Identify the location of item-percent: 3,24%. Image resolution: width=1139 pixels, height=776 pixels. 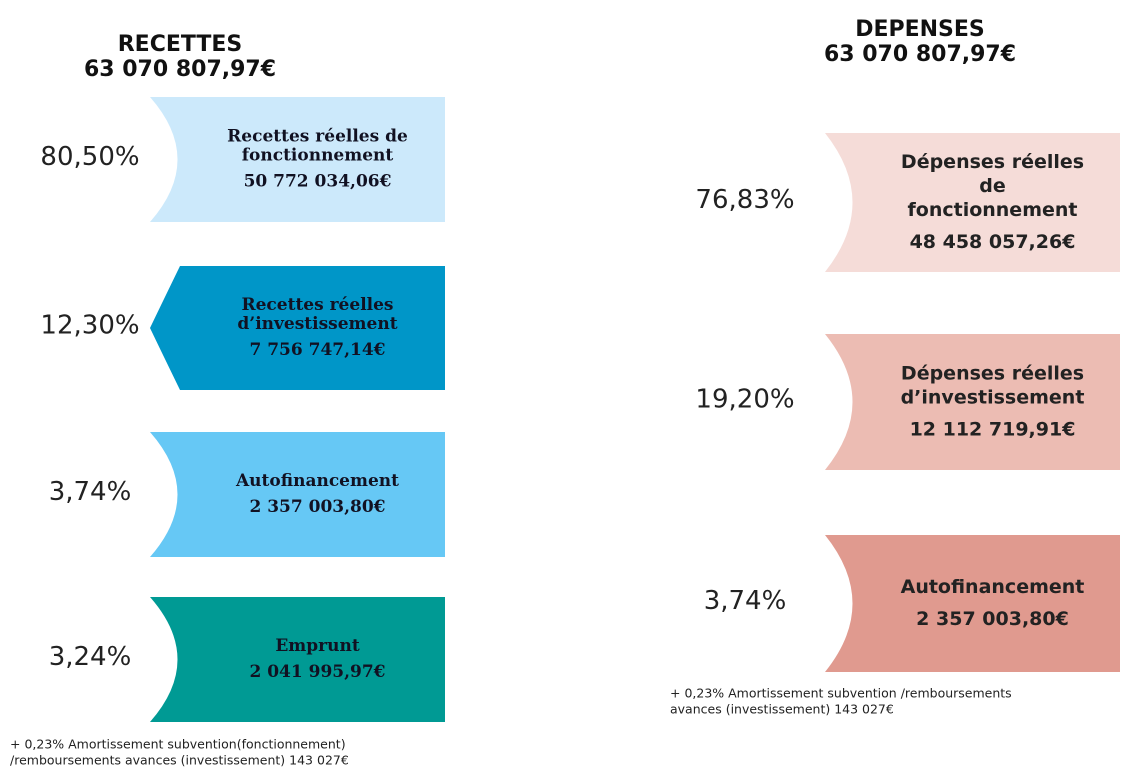
(90, 657).